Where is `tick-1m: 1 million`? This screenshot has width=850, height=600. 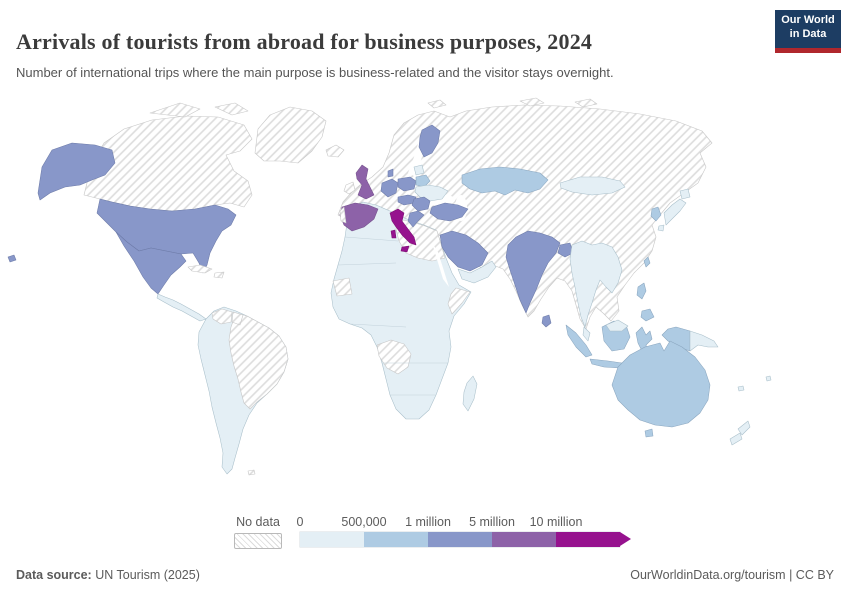 tick-1m: 1 million is located at coordinates (428, 522).